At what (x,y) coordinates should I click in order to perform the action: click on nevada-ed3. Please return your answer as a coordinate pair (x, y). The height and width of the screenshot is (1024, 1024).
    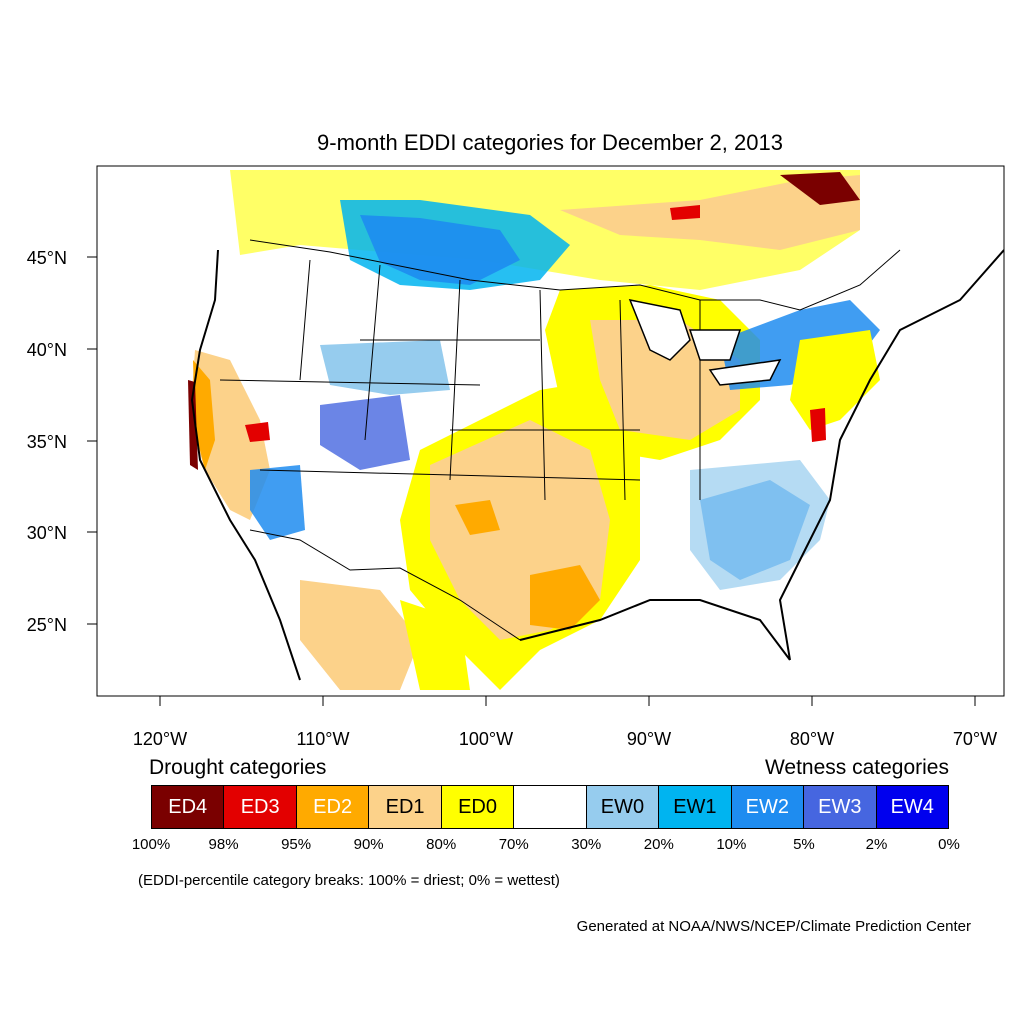
    Looking at the image, I should click on (257, 432).